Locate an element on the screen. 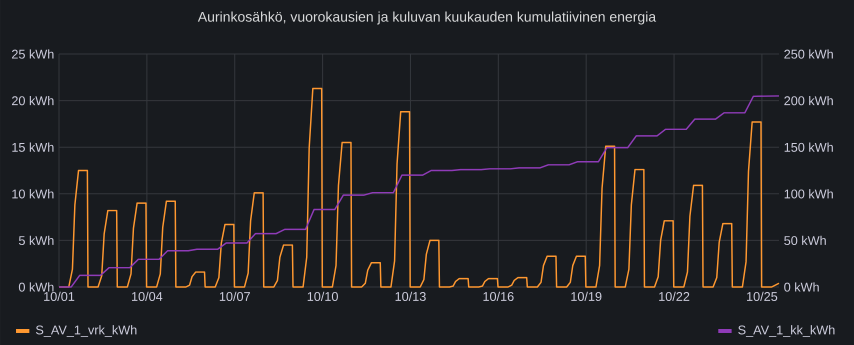 Image resolution: width=854 pixels, height=345 pixels. y-tick-label: 5 kWh is located at coordinates (36, 241).